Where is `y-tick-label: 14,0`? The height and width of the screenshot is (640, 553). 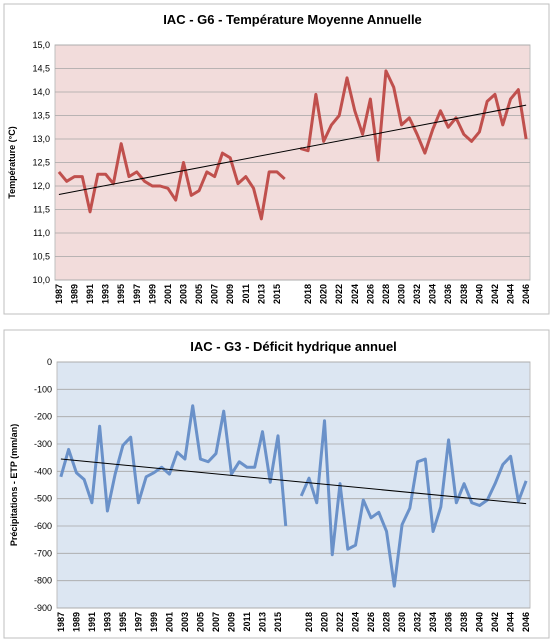
y-tick-label: 14,0 is located at coordinates (41, 92).